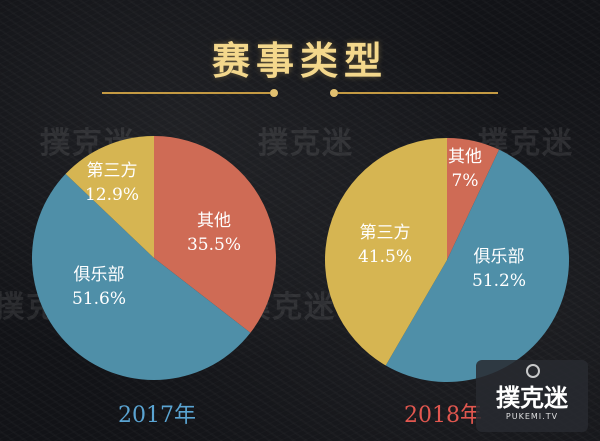 This screenshot has width=600, height=441. Describe the element at coordinates (99, 299) in the screenshot. I see `pie-2017-value-club: 51.6%` at that location.